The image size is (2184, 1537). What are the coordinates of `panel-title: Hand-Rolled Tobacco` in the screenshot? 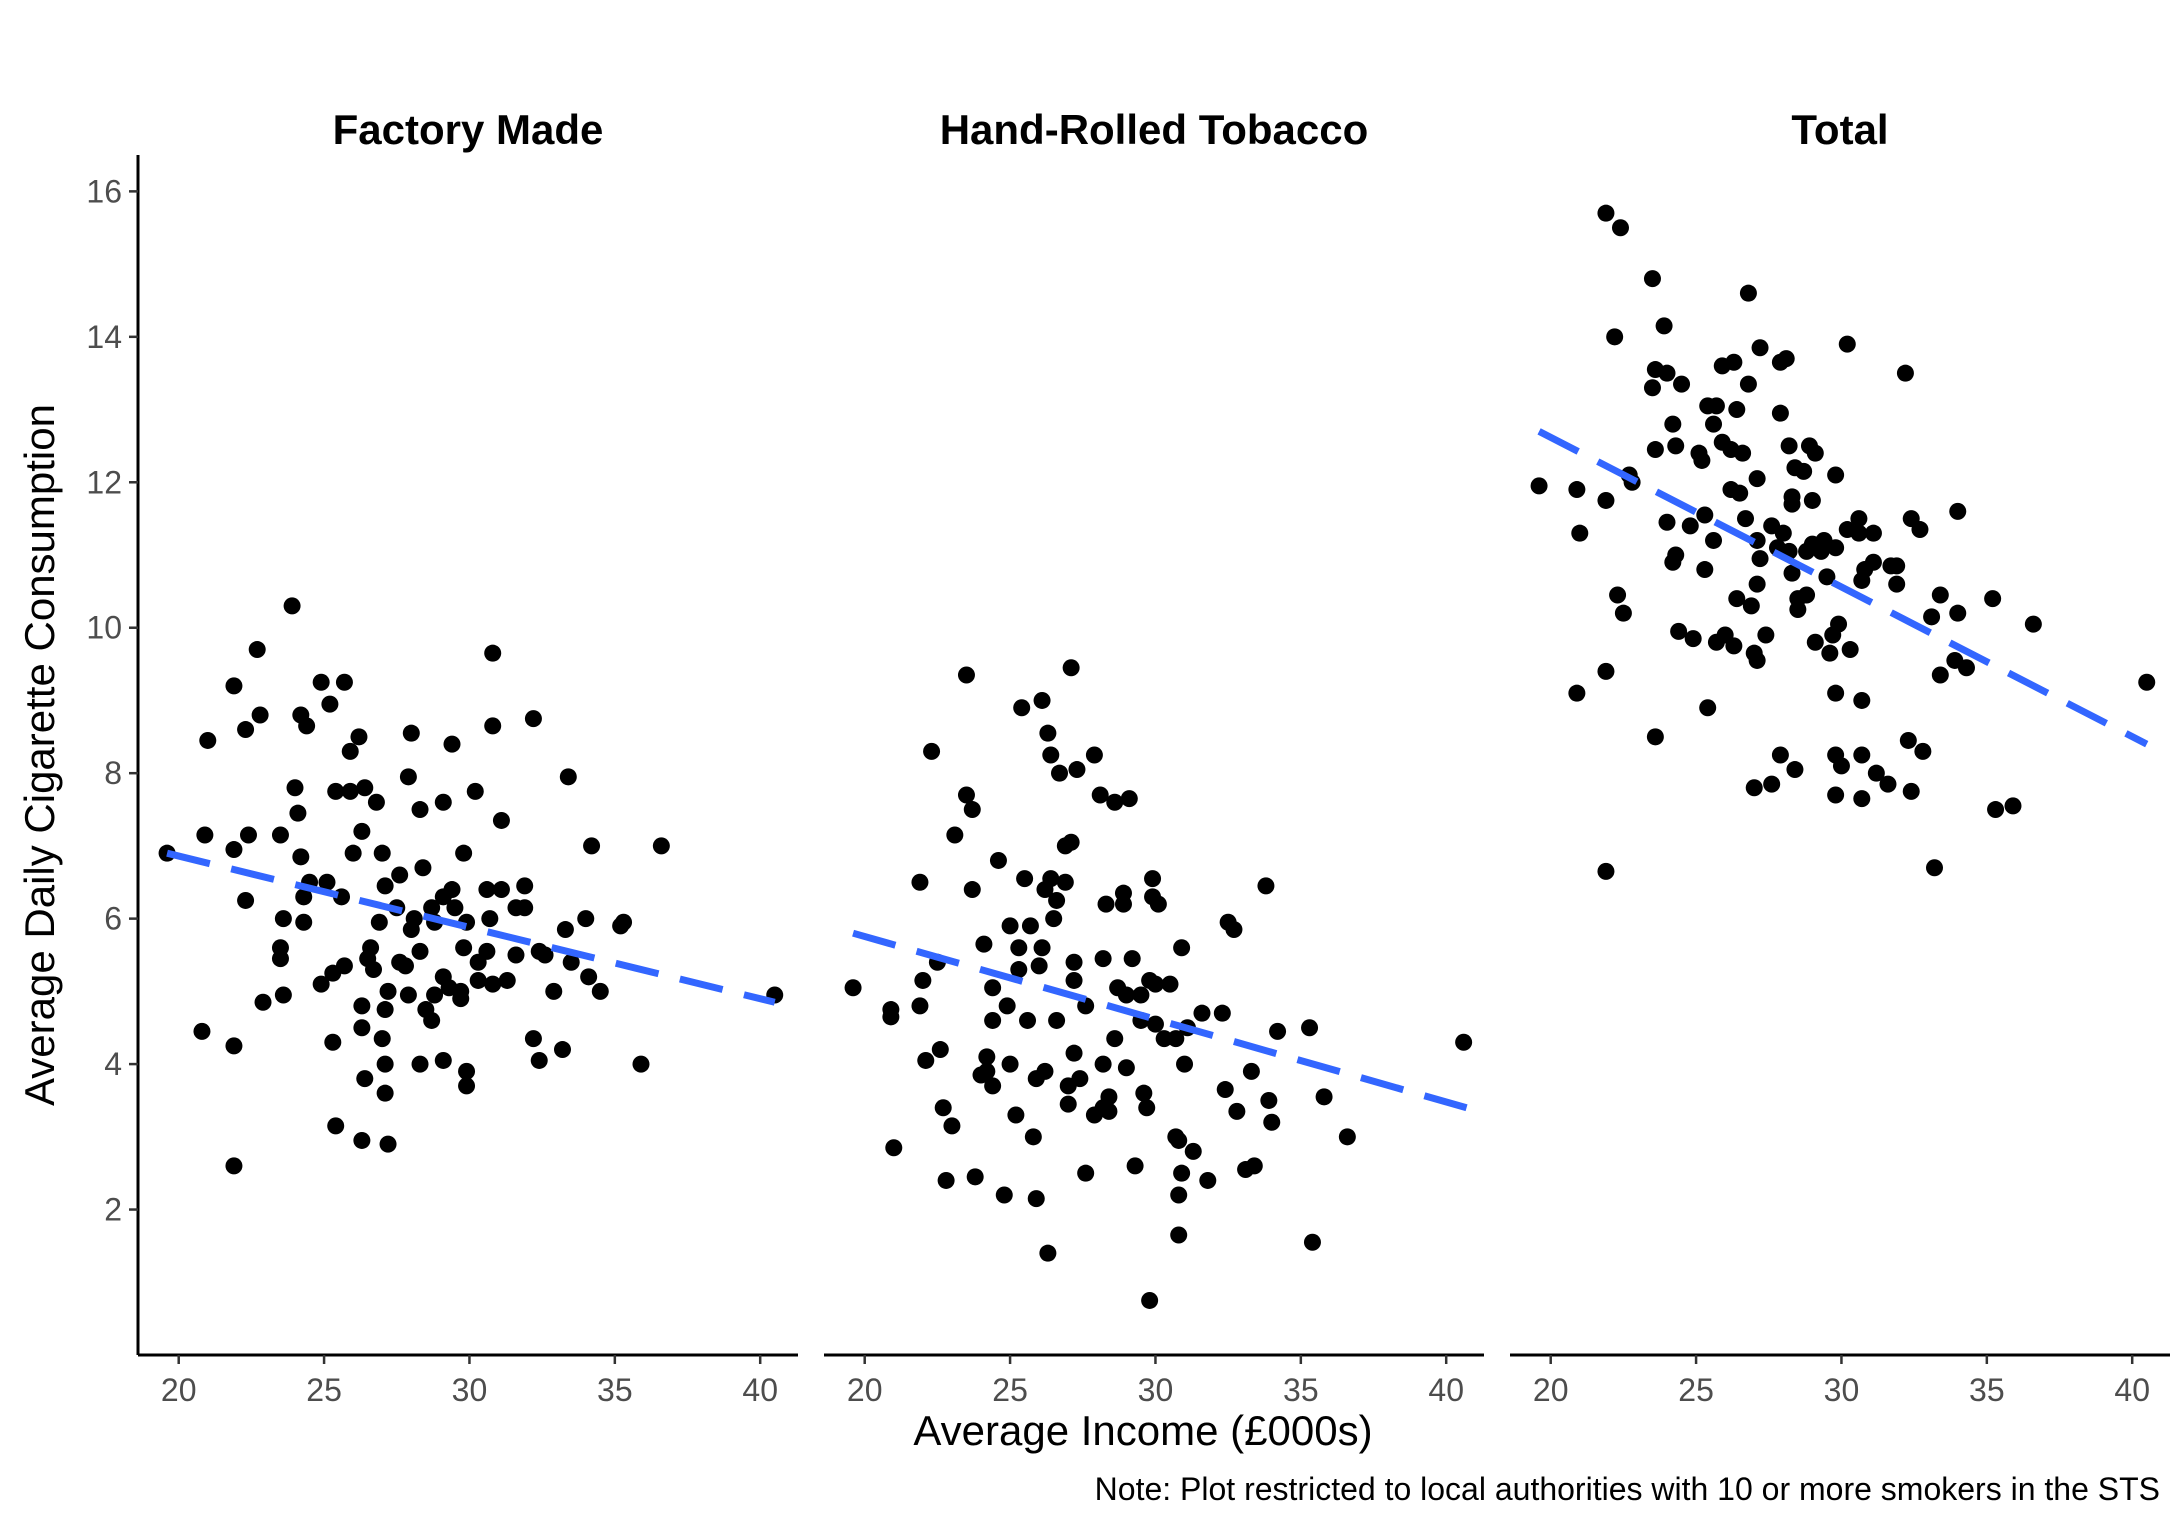 It's located at (1154, 129).